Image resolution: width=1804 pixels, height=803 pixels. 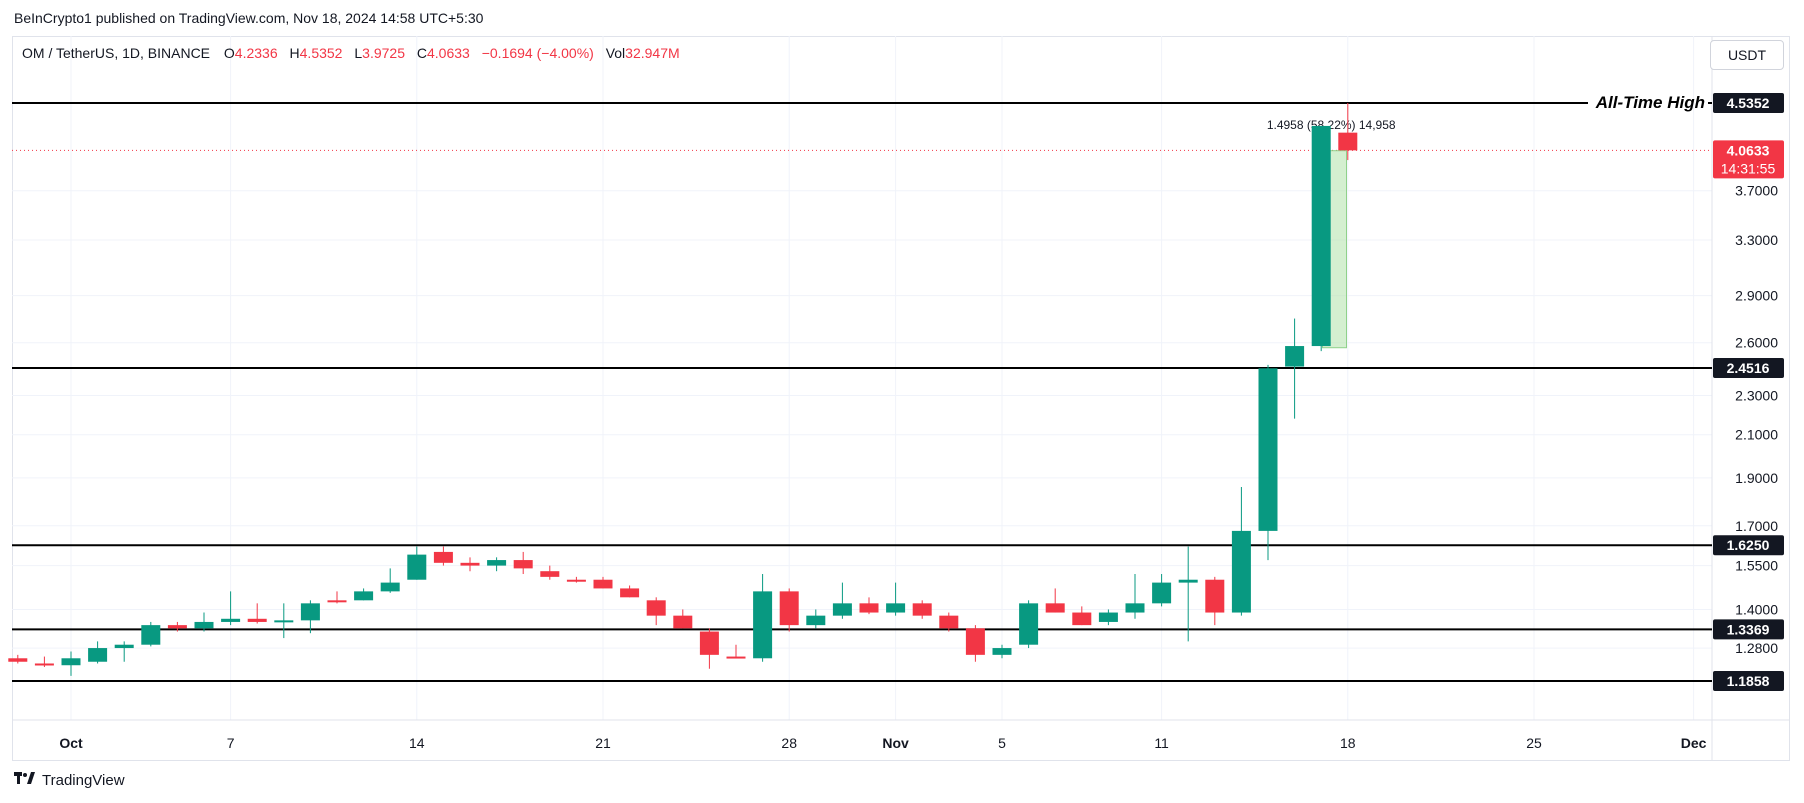 I want to click on level-tag-label: 2.4516, so click(x=1748, y=368).